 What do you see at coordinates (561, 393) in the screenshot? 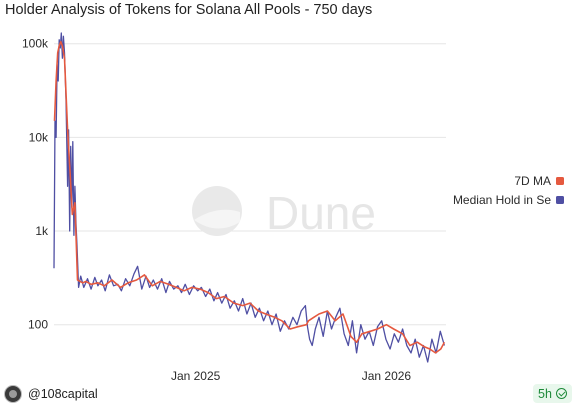
I see `check-circle-icon` at bounding box center [561, 393].